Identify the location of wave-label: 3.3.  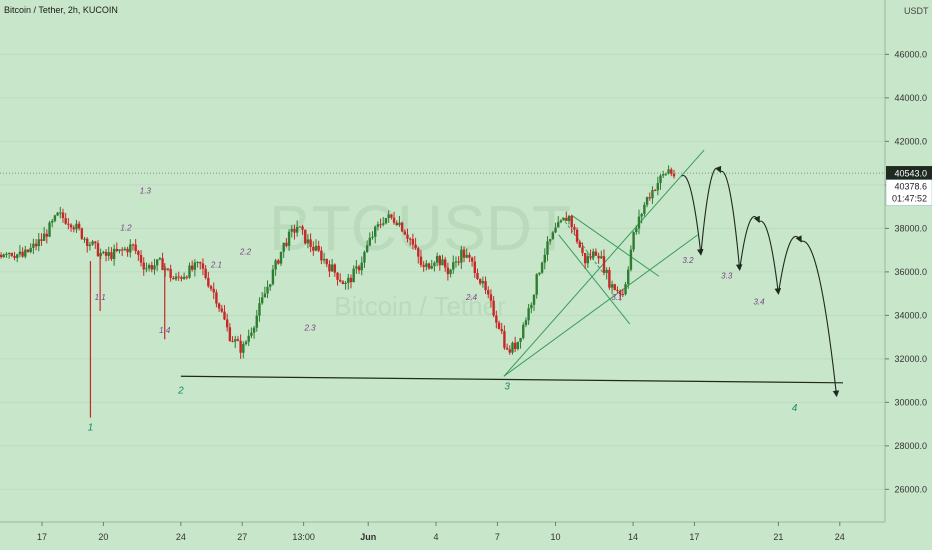
(727, 275).